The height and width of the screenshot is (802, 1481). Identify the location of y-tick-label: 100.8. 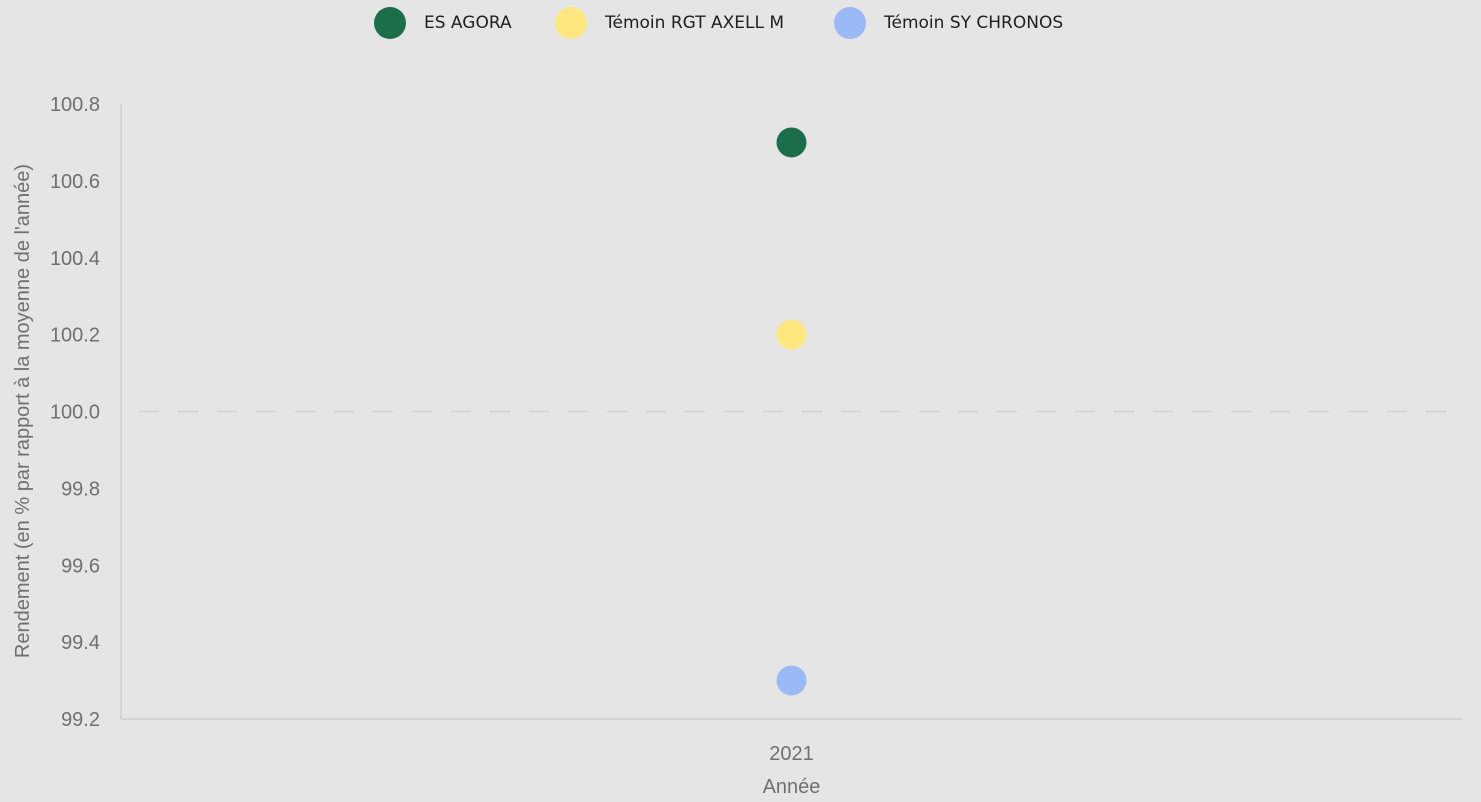
(75, 105).